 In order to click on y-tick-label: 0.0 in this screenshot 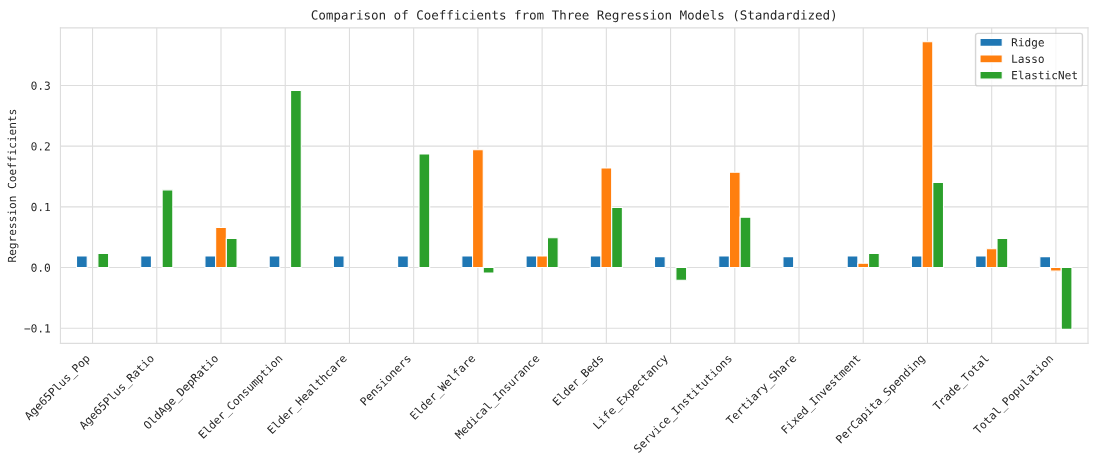, I will do `click(40, 267)`.